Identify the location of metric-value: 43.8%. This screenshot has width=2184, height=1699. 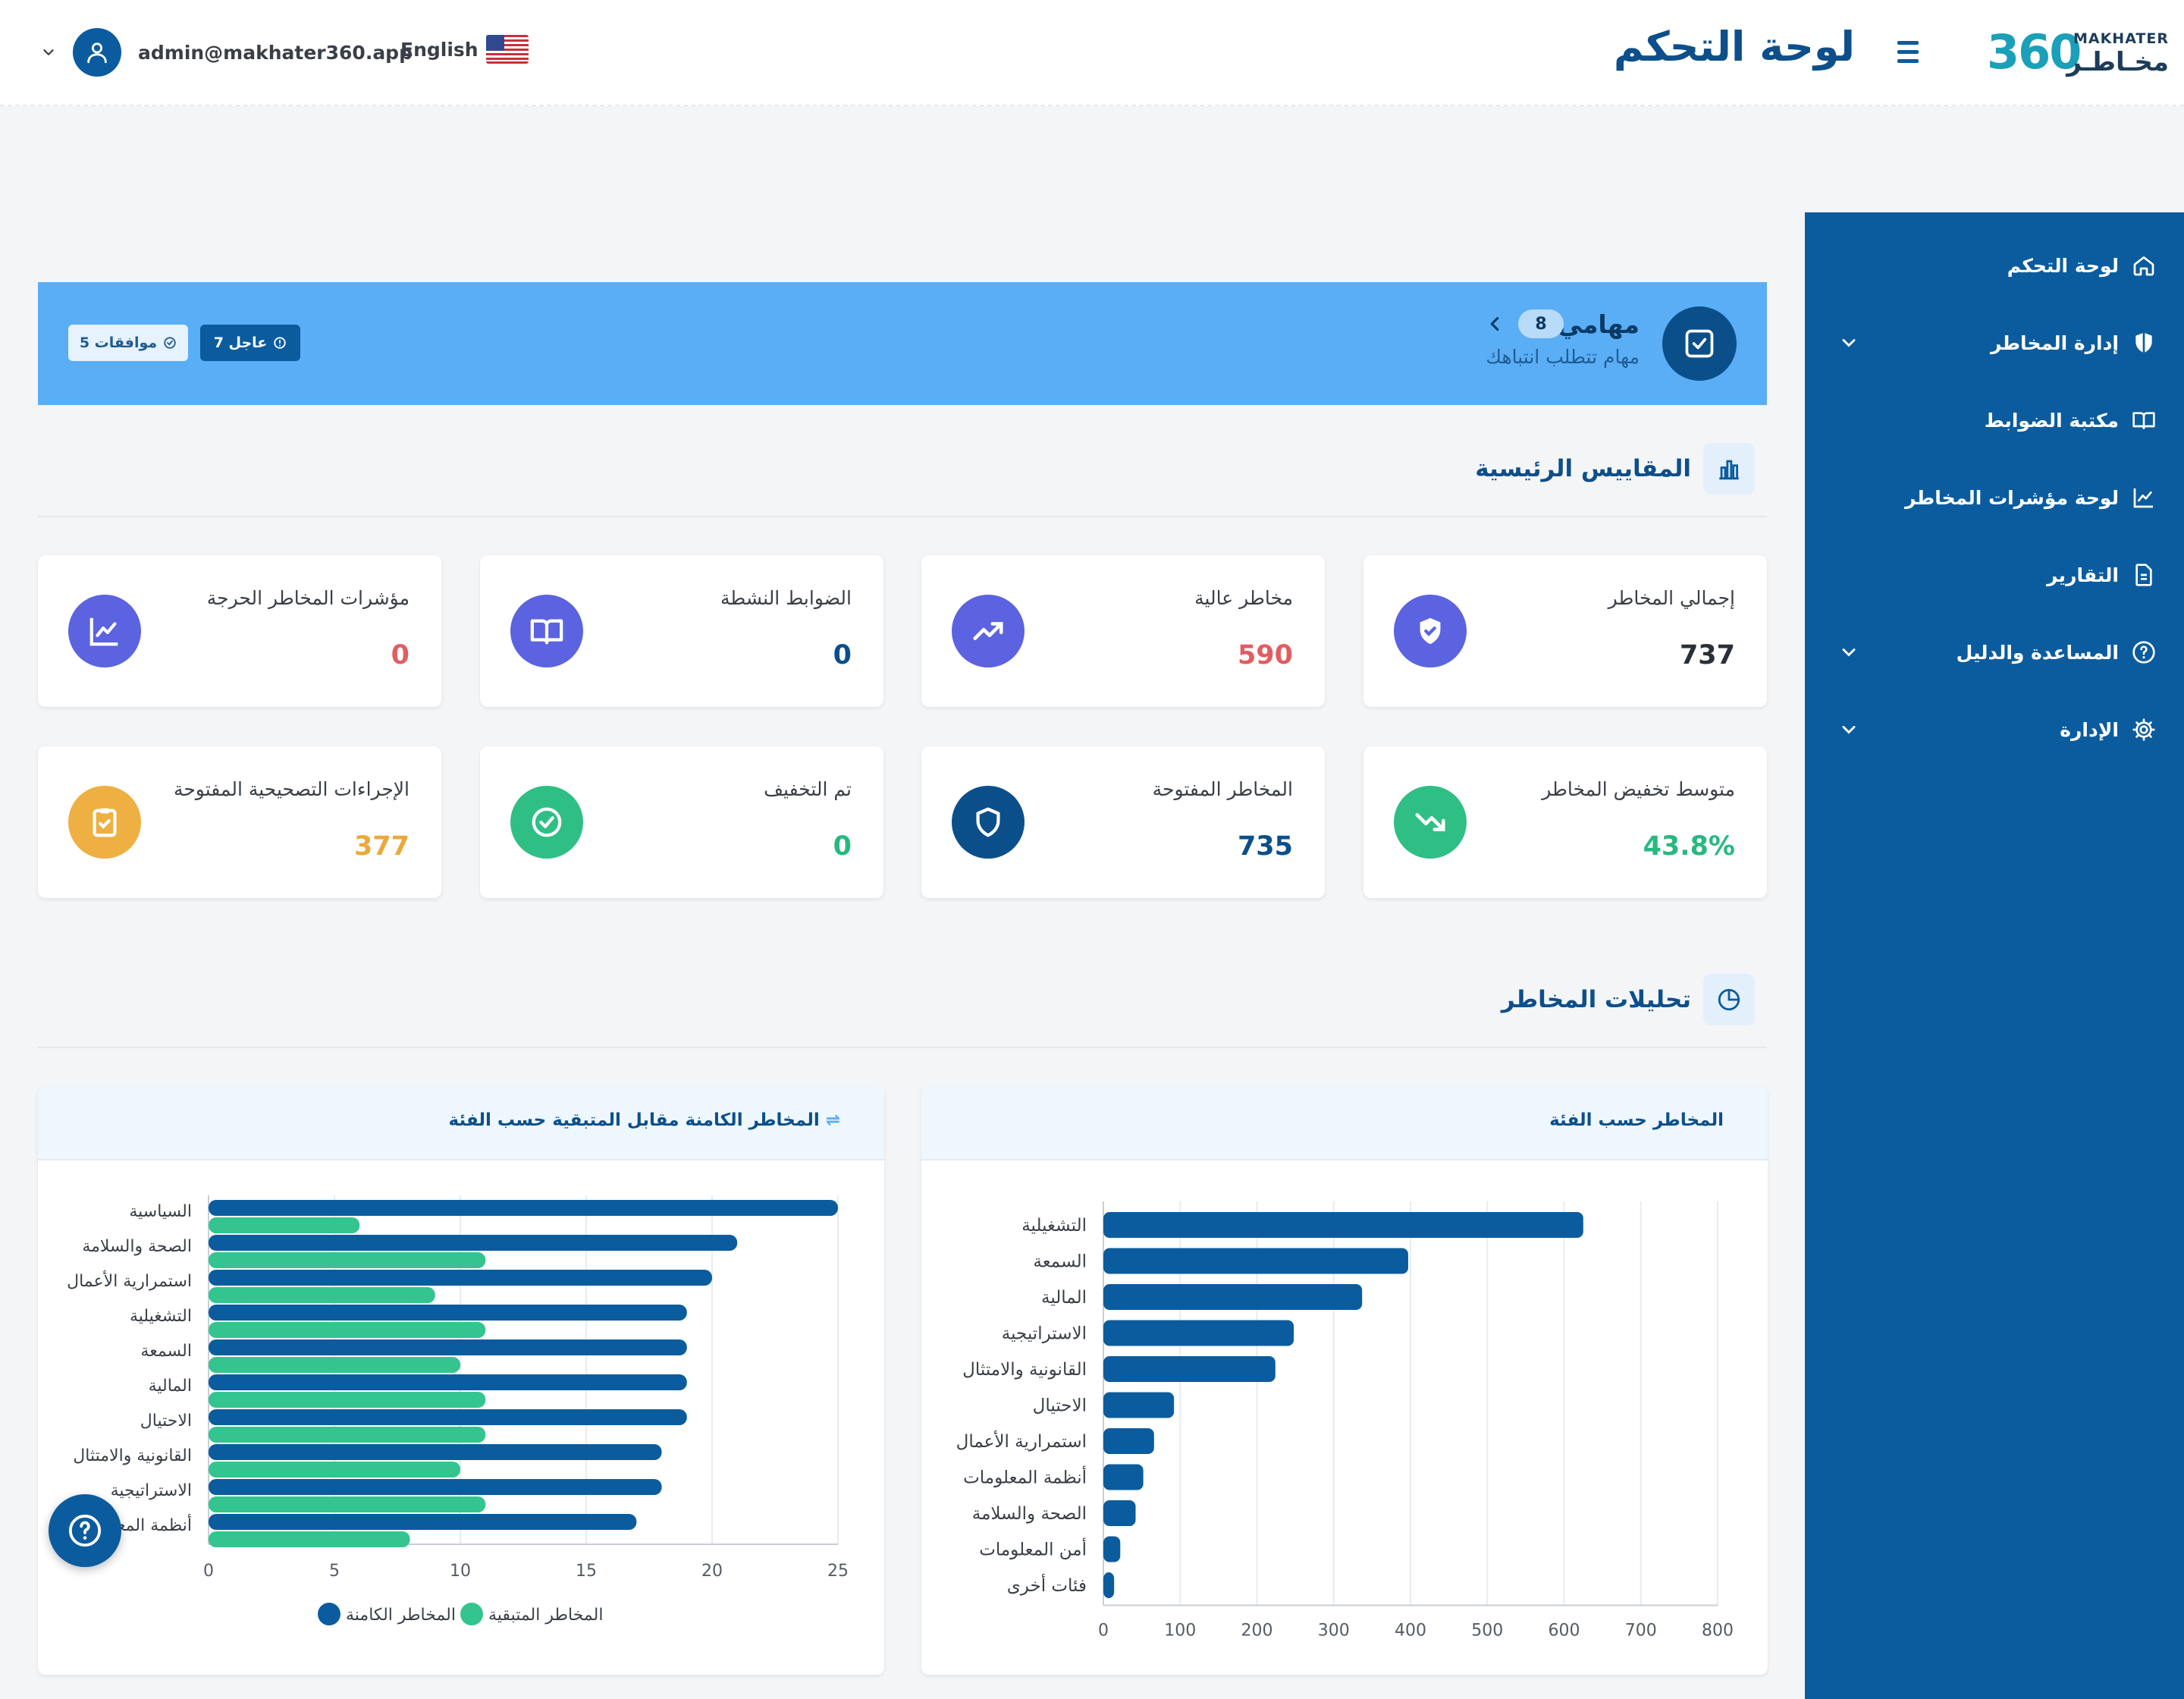
(1689, 846).